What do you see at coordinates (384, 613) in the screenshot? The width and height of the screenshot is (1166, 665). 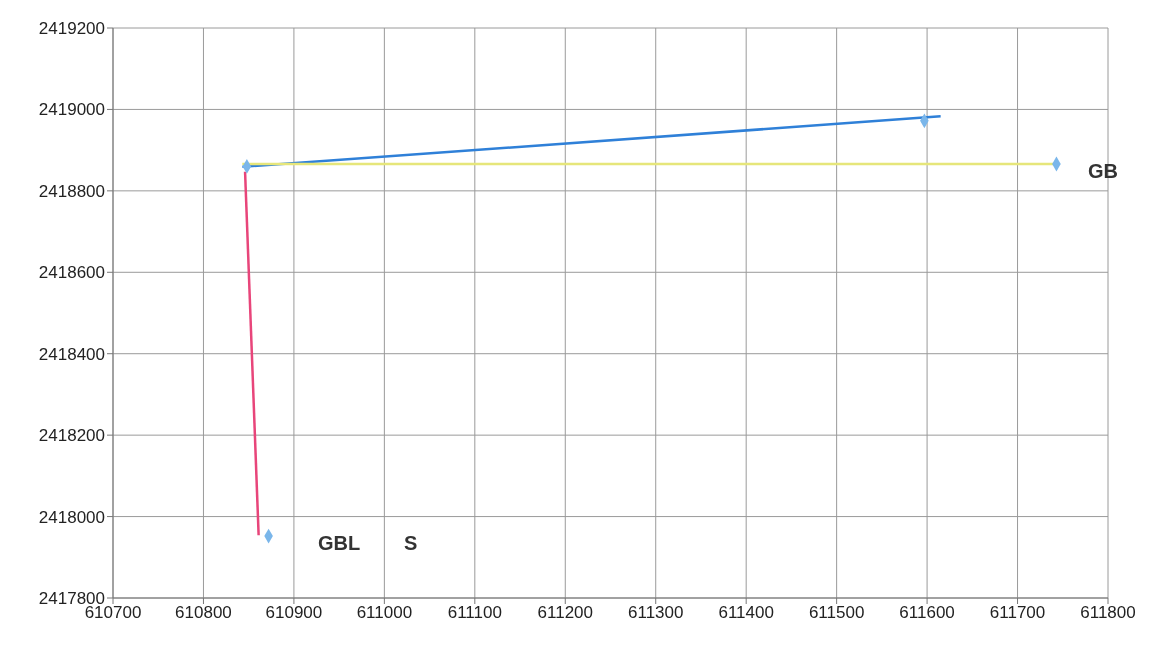 I see `x-tick-label: 611000` at bounding box center [384, 613].